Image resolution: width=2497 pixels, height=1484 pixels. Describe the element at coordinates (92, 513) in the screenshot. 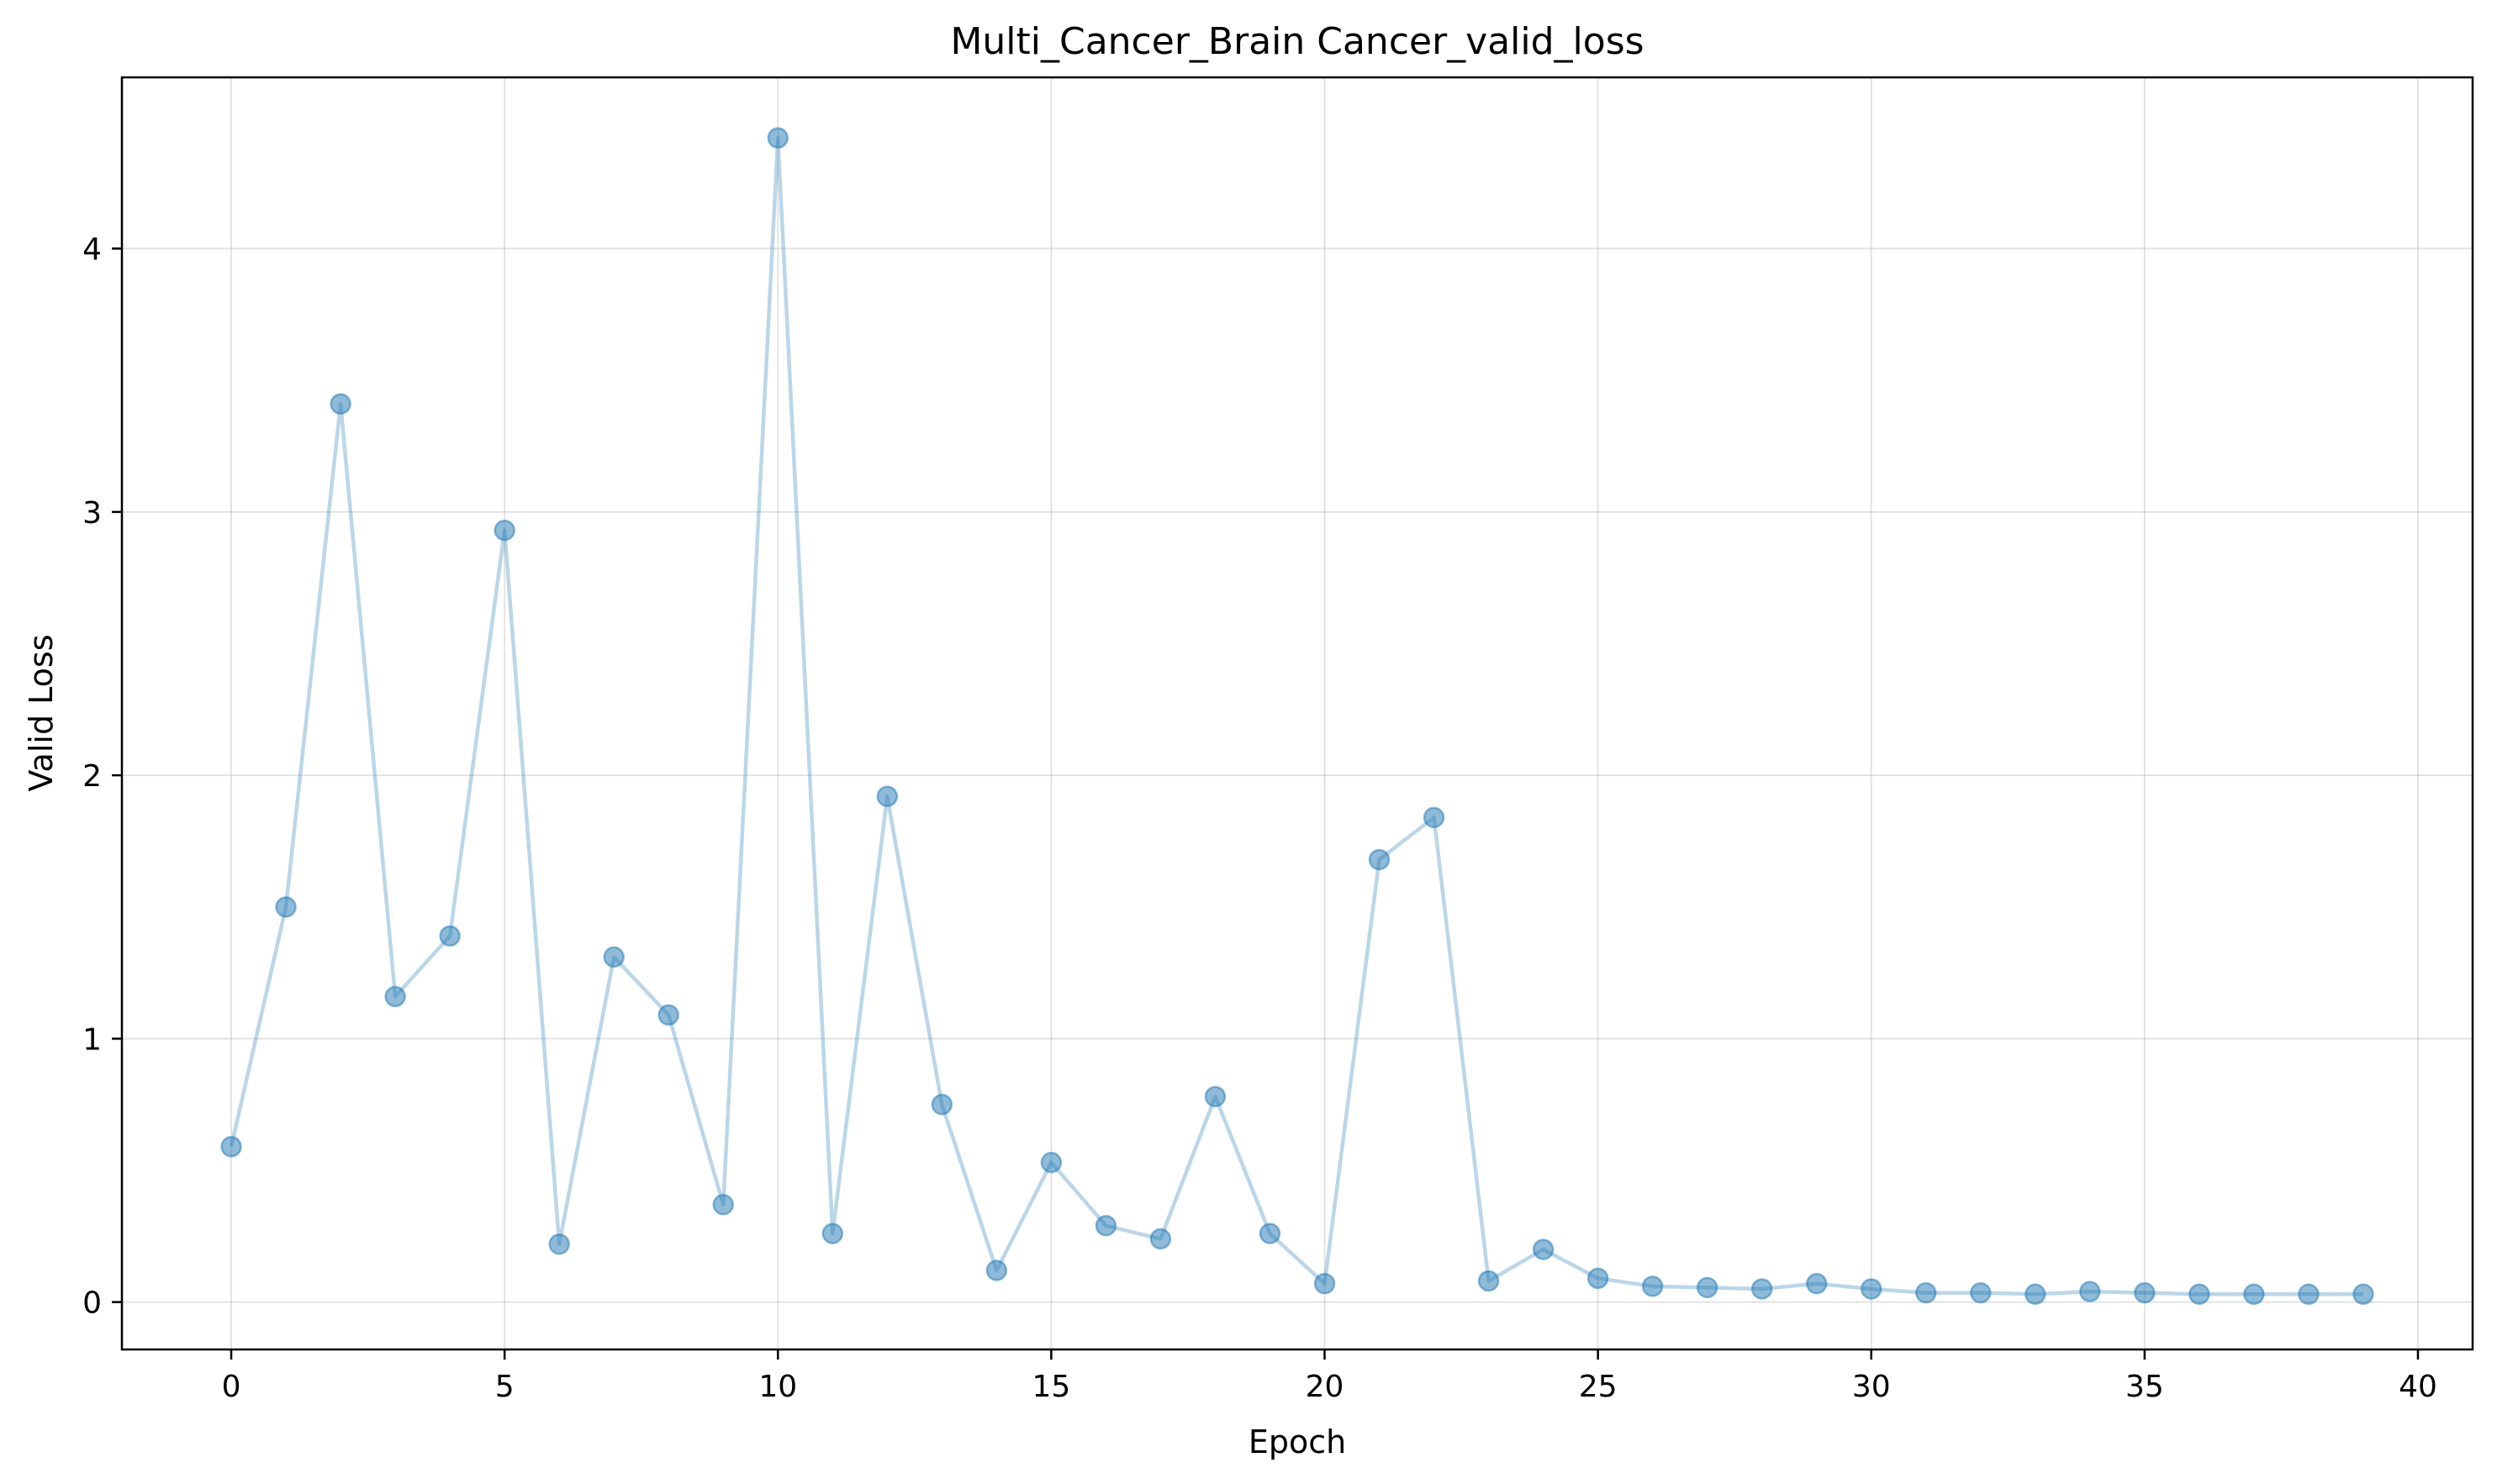

I see `y-tick-label: 3` at that location.